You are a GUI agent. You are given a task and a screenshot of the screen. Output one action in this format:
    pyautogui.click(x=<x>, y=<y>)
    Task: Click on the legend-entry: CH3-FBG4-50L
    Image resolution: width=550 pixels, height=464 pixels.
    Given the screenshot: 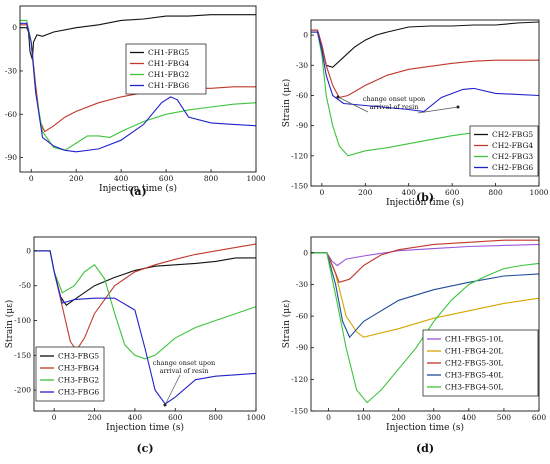 What is the action you would take?
    pyautogui.click(x=474, y=387)
    